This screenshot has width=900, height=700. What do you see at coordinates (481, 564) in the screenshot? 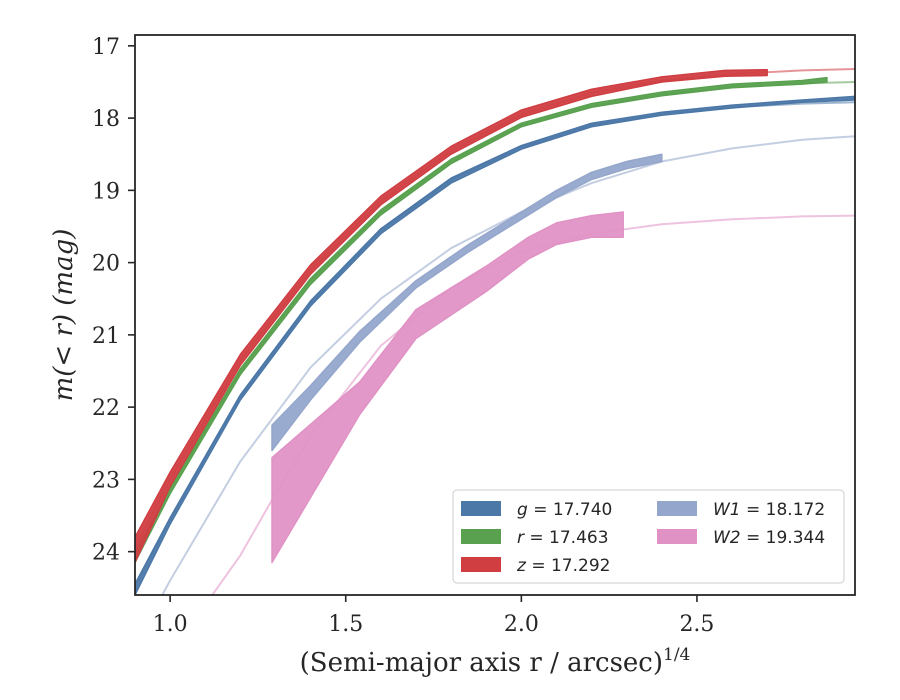
I see `legend-swatch-z` at bounding box center [481, 564].